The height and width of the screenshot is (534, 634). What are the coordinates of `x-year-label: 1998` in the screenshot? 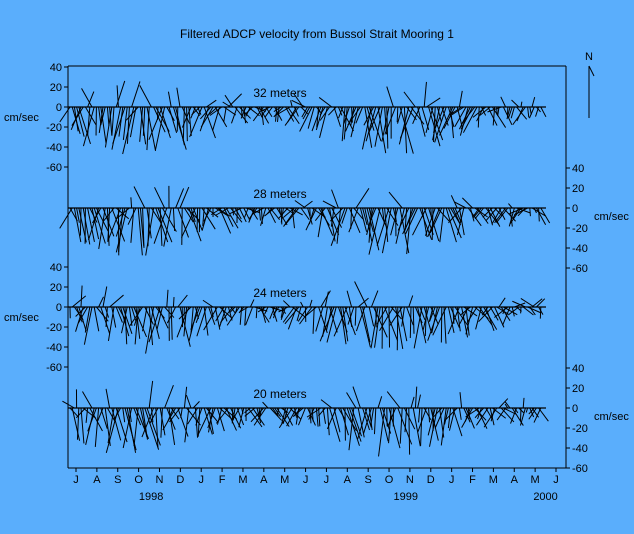 It's located at (151, 497).